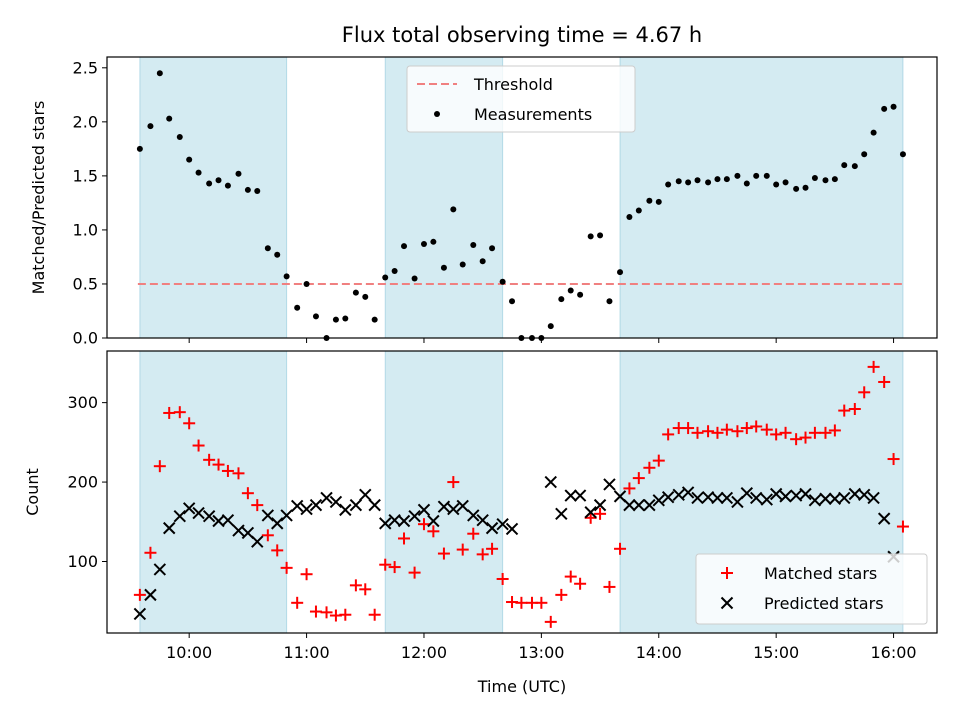  Describe the element at coordinates (85, 121) in the screenshot. I see `y-tick-label: 2.0` at that location.